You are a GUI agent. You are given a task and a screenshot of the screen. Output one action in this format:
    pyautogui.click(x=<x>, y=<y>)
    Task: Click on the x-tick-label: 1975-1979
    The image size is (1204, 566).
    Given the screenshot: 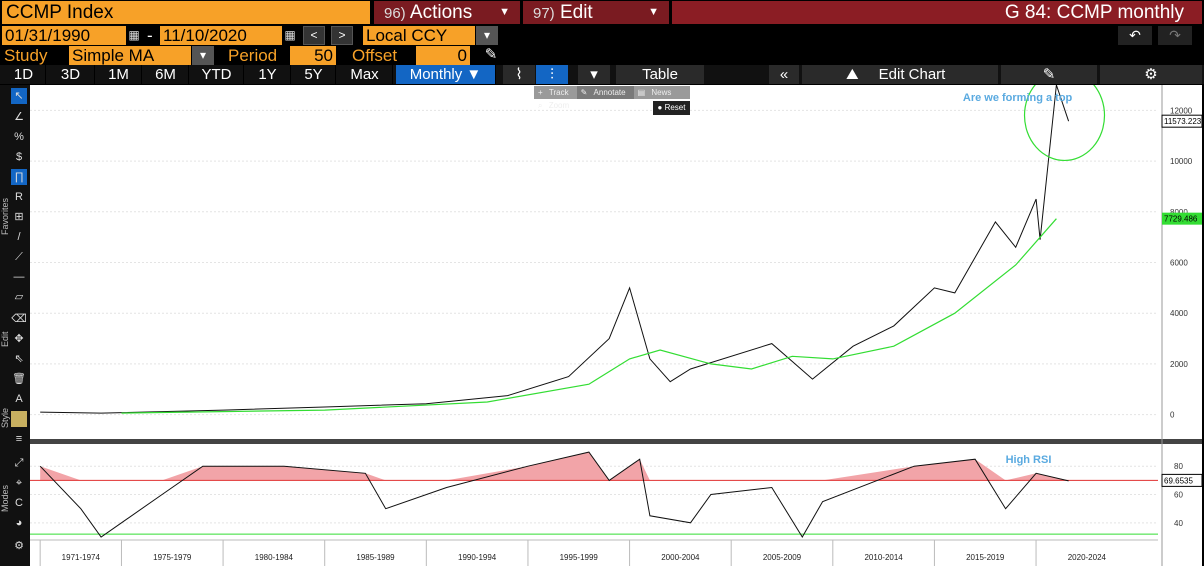 What is the action you would take?
    pyautogui.click(x=172, y=557)
    